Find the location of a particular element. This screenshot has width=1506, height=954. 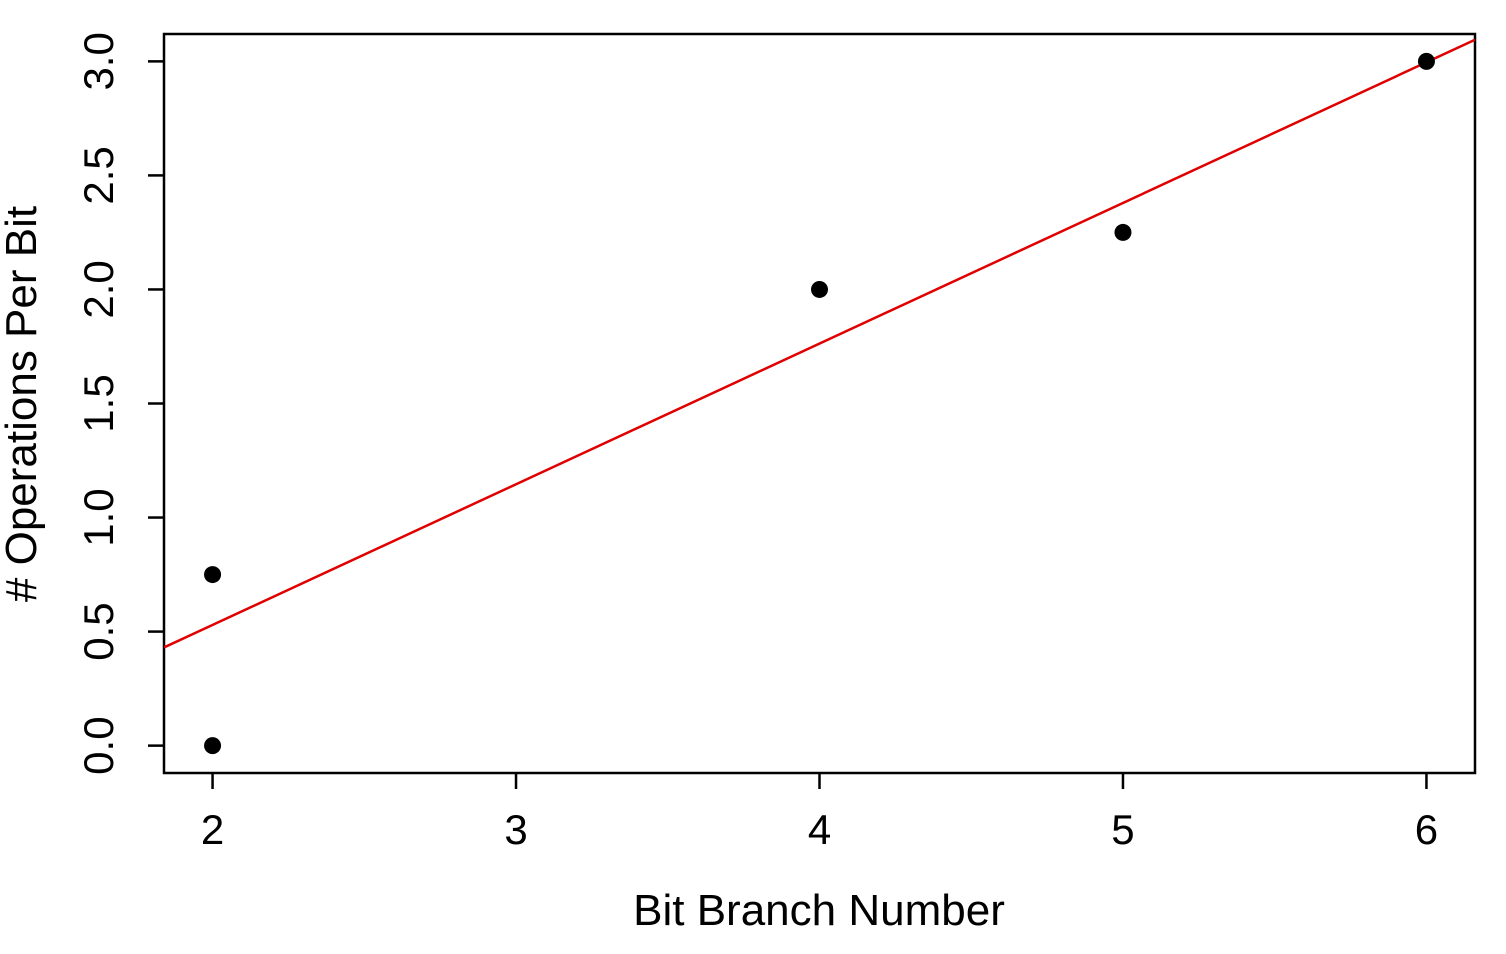

y-axis-title: # Operations Per Bit is located at coordinates (23, 404).